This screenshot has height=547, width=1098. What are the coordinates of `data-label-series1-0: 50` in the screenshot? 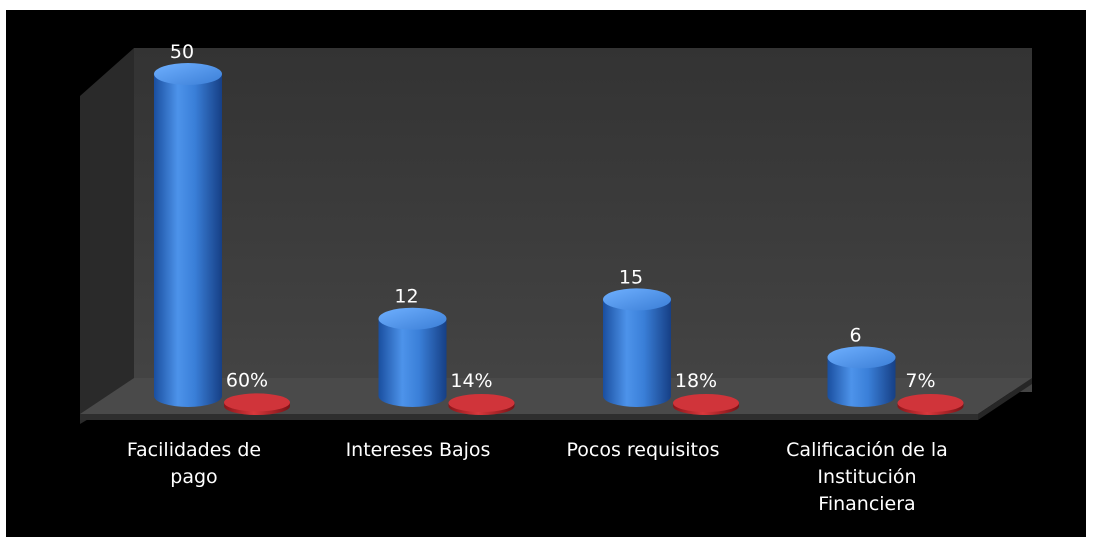 It's located at (182, 52).